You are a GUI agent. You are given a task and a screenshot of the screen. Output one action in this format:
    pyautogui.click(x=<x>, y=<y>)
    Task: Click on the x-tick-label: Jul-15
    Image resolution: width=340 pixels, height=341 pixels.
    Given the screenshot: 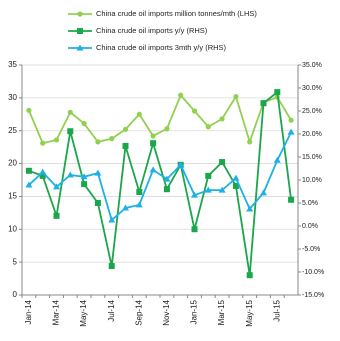 What is the action you would take?
    pyautogui.click(x=276, y=310)
    